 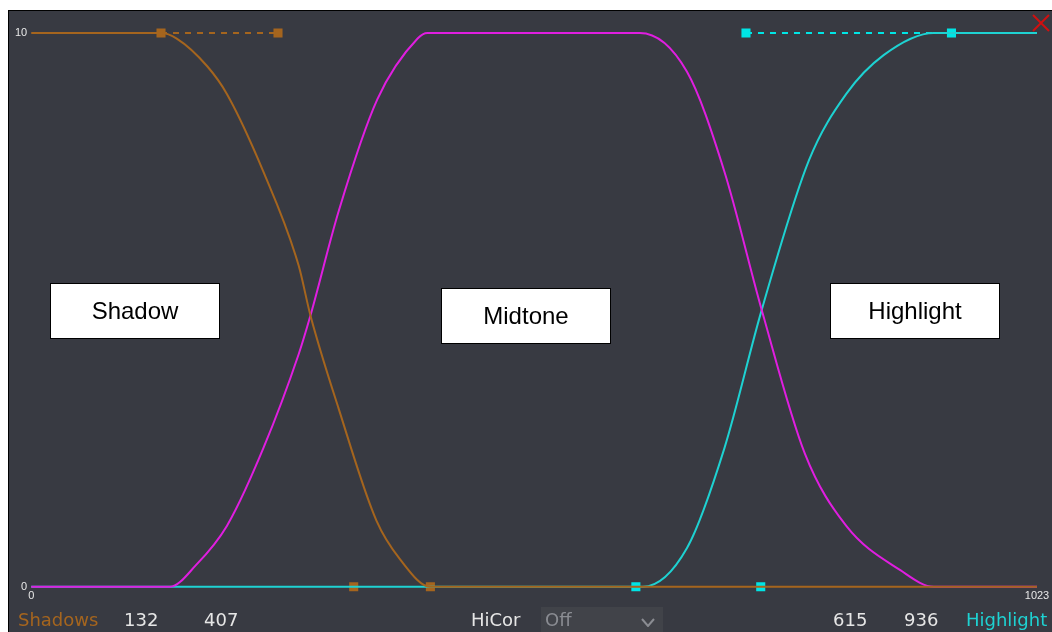 I want to click on annotation: Highlight, so click(x=915, y=311).